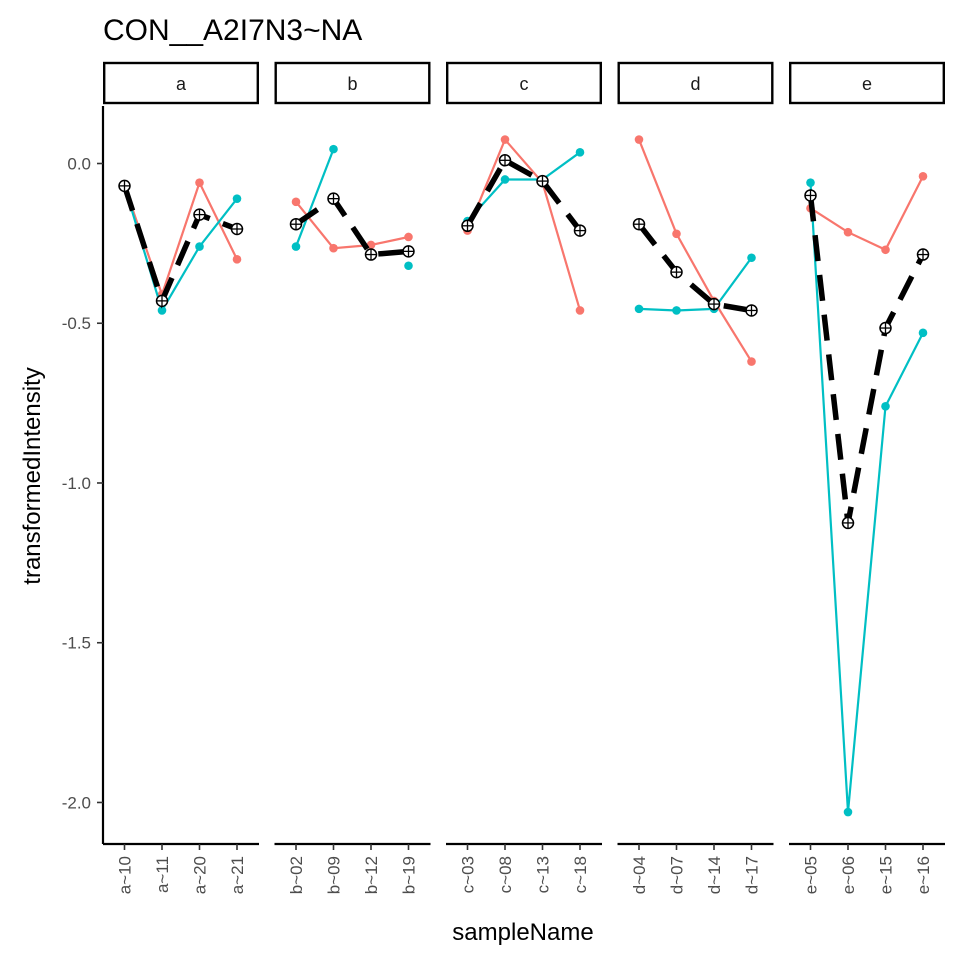 The width and height of the screenshot is (960, 960). What do you see at coordinates (639, 875) in the screenshot?
I see `x-tick-label: d~04` at bounding box center [639, 875].